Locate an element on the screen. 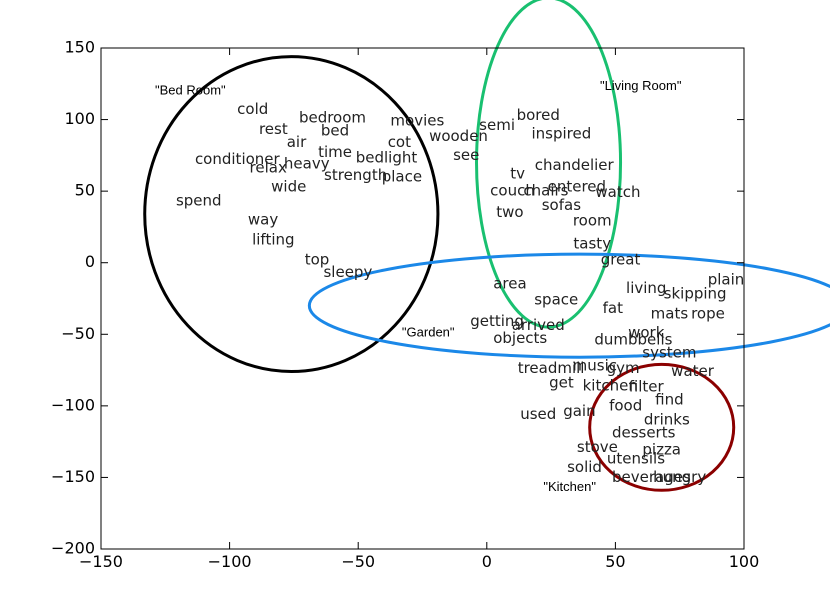 The image size is (830, 614). word-point-work: work is located at coordinates (646, 332).